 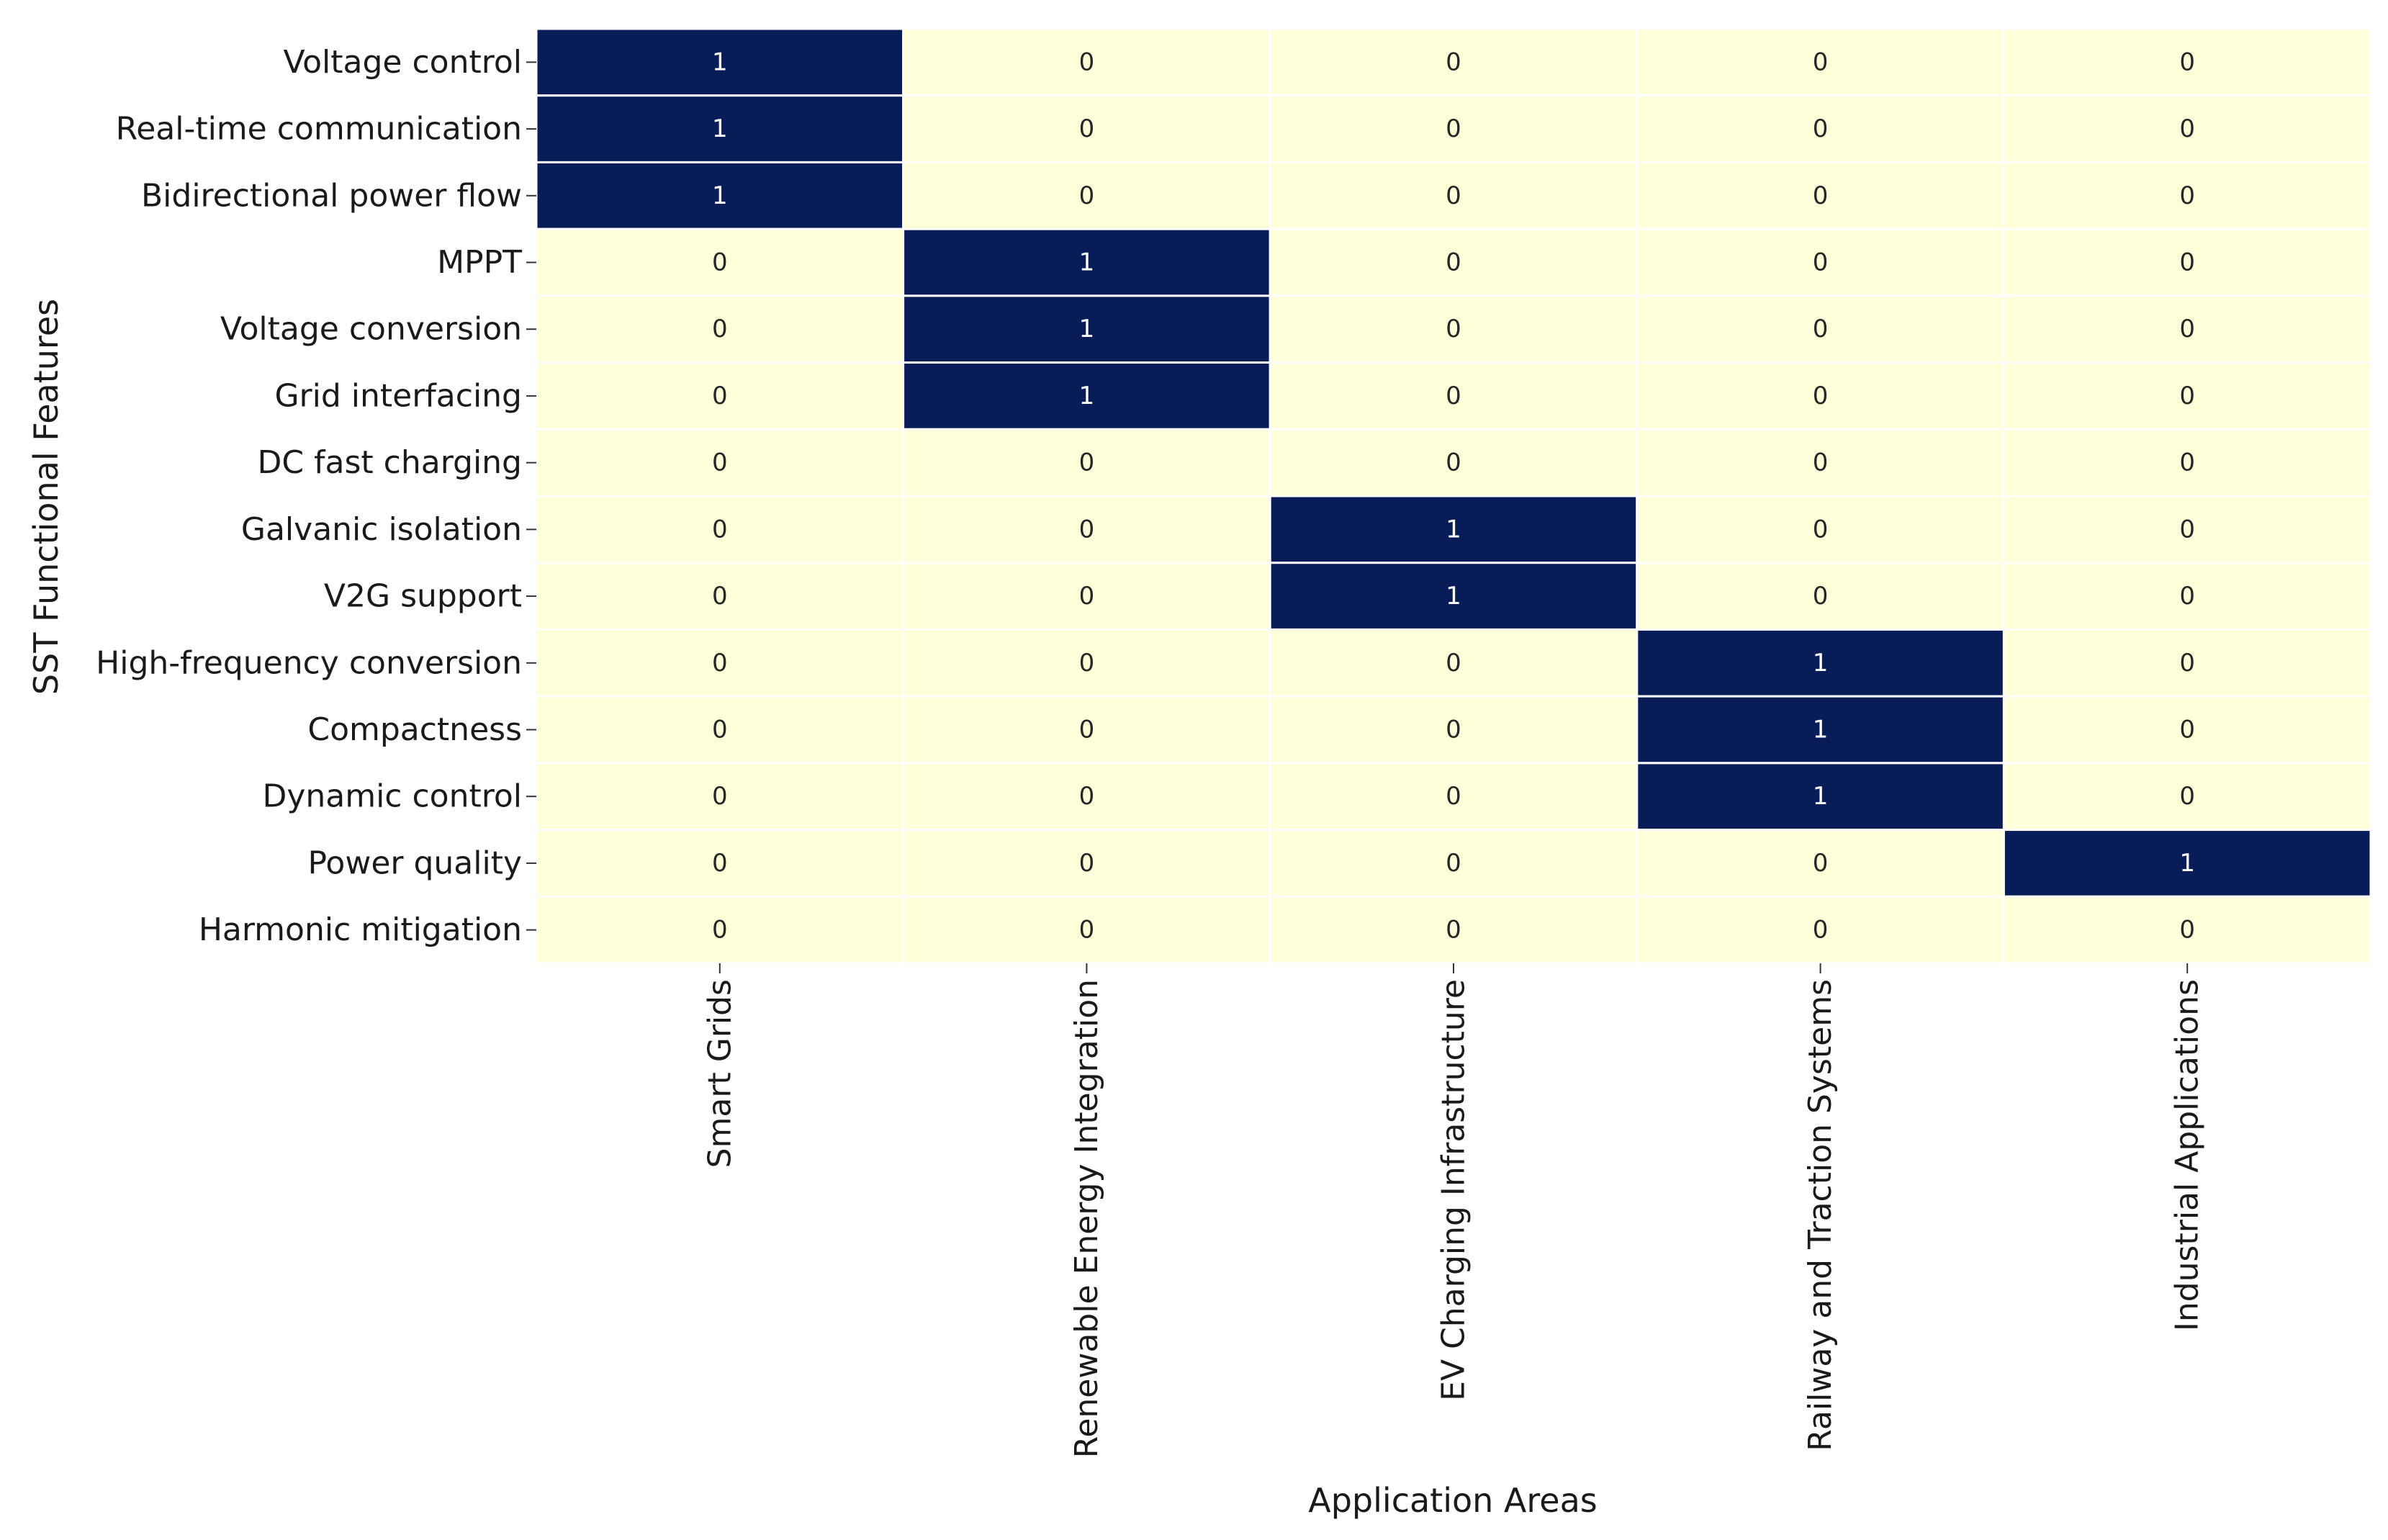 I want to click on y-tick-label: V2G support, so click(x=423, y=596).